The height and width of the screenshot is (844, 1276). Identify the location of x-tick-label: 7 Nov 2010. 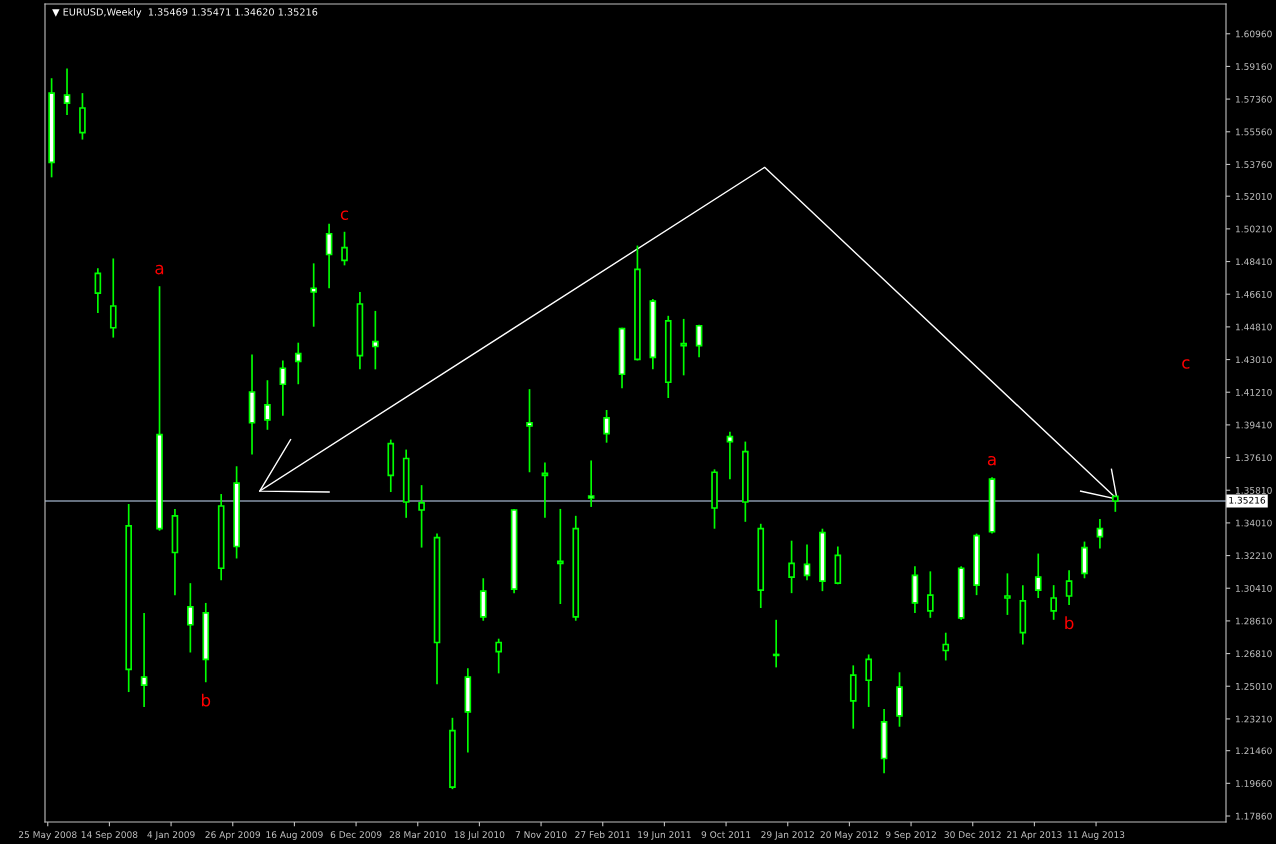
(541, 835).